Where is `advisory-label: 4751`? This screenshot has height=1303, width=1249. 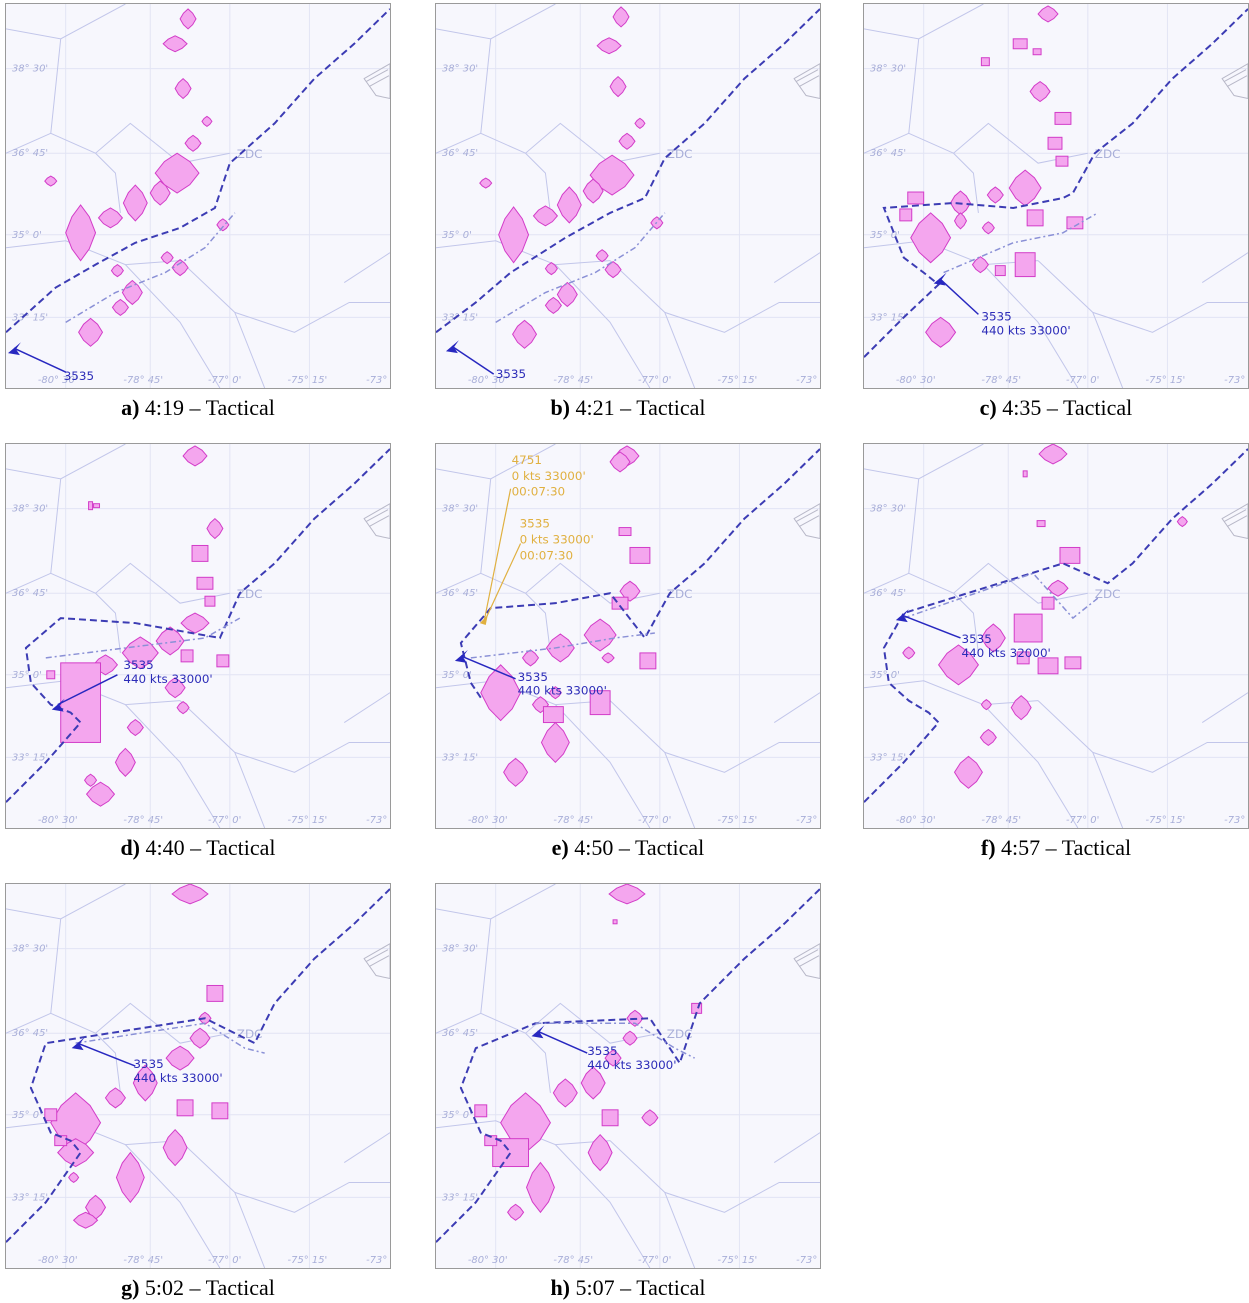 advisory-label: 4751 is located at coordinates (527, 460).